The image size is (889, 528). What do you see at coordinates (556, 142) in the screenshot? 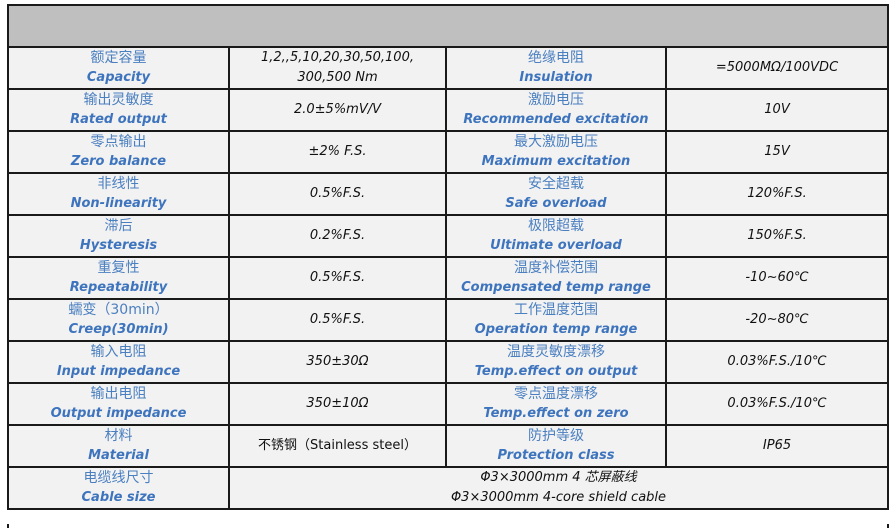
I see `label-cn: 最大激励电压` at bounding box center [556, 142].